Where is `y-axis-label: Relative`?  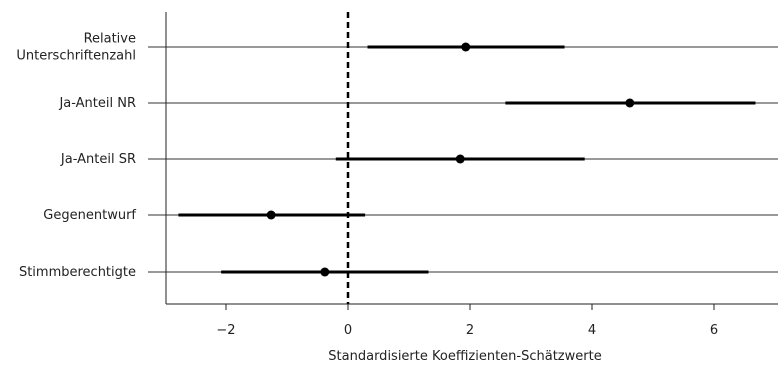
y-axis-label: Relative is located at coordinates (110, 39).